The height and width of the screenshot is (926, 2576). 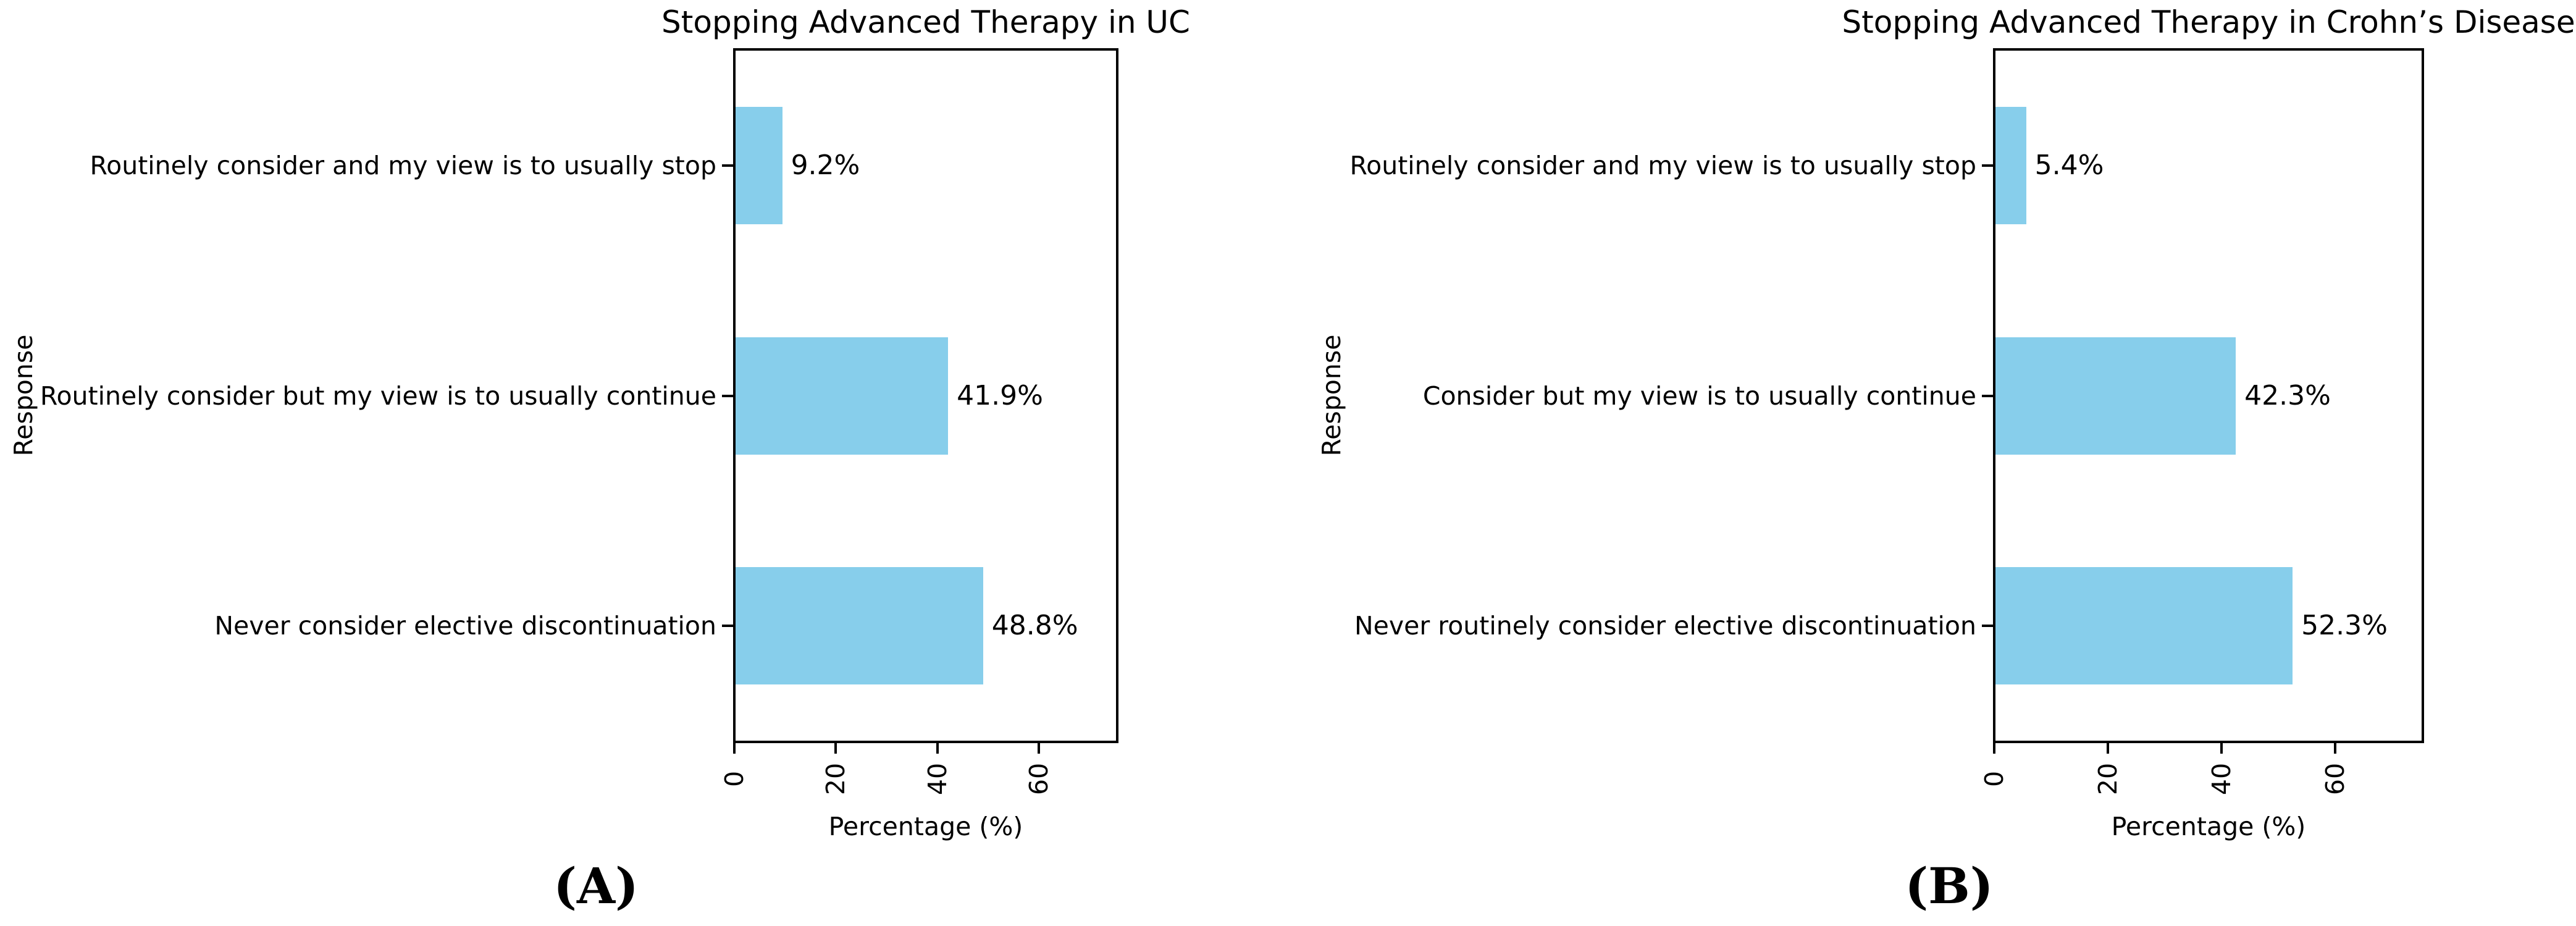 I want to click on subfigure-caption-b: (B), so click(x=1950, y=886).